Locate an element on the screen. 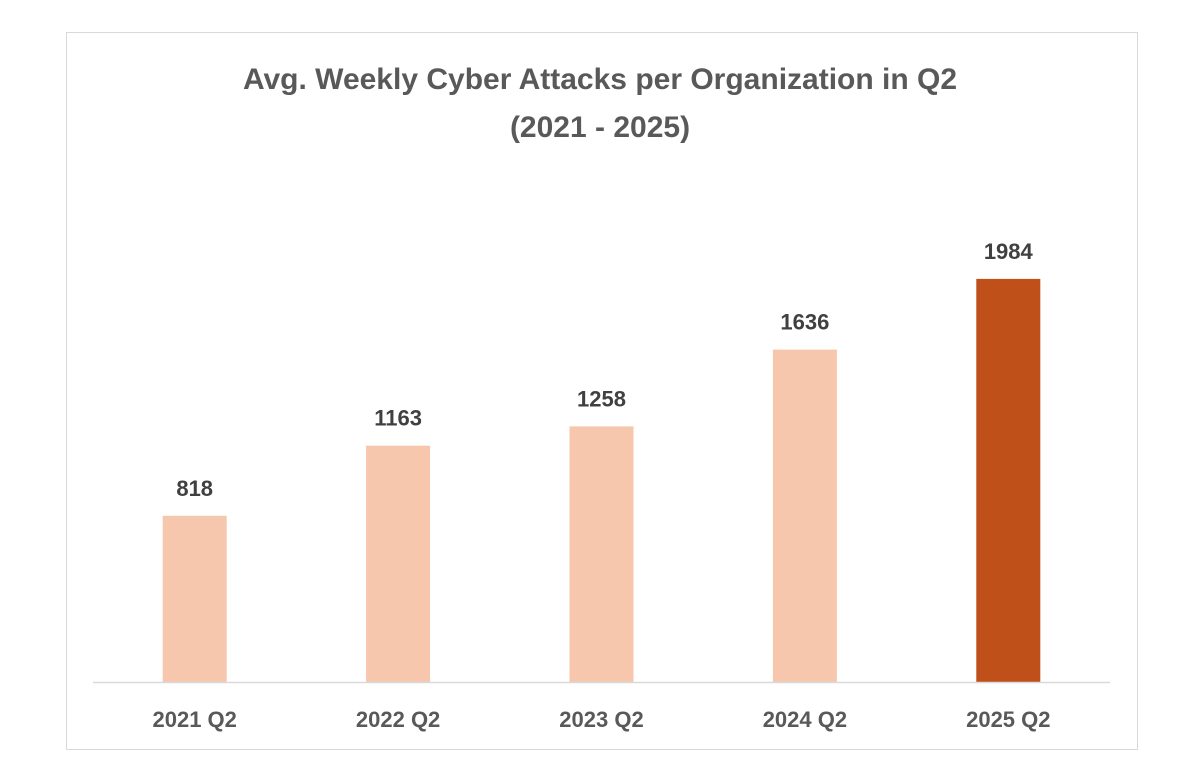  chart-title-line-2: (2021 - 2025) is located at coordinates (600, 127).